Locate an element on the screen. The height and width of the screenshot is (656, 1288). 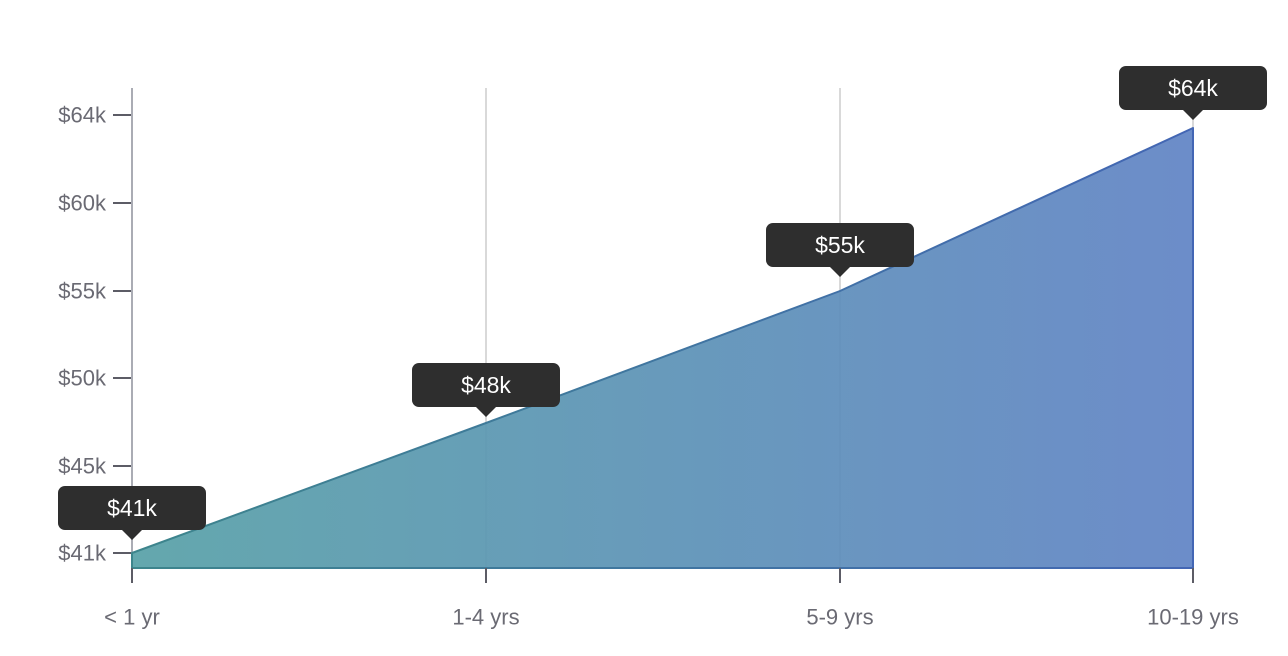
y-tick-label-45k: $45k is located at coordinates (82, 466).